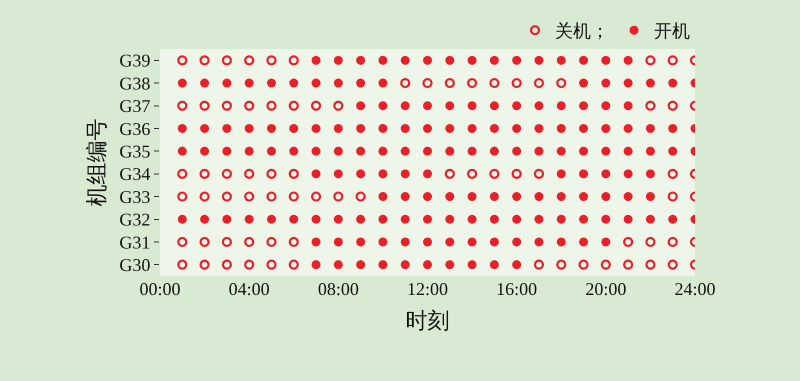 The width and height of the screenshot is (800, 381). Describe the element at coordinates (134, 151) in the screenshot. I see `y-tick-label: G35` at that location.